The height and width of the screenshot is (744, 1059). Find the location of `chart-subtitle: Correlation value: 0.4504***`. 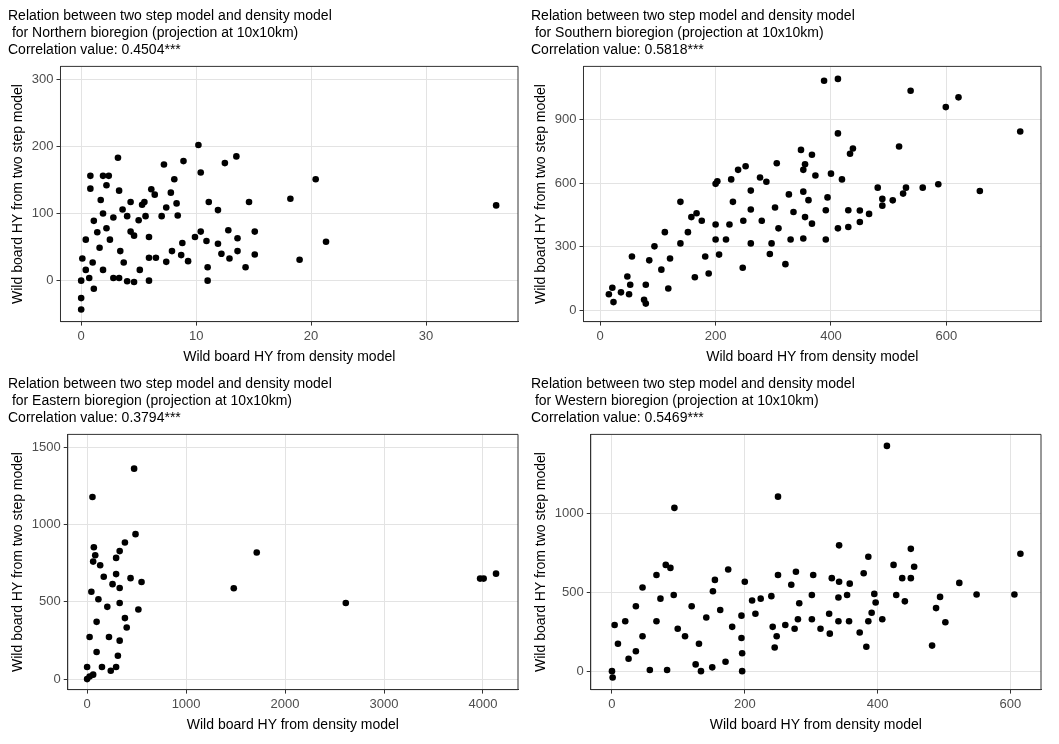

chart-subtitle: Correlation value: 0.4504*** is located at coordinates (95, 48).